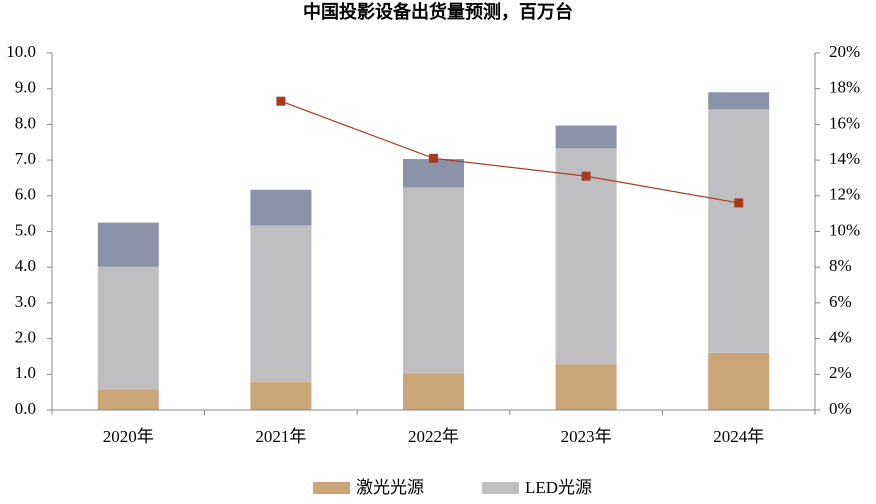 This screenshot has height=504, width=876. I want to click on chart-title: 中国投影设备出货量预测，百万台, so click(438, 11).